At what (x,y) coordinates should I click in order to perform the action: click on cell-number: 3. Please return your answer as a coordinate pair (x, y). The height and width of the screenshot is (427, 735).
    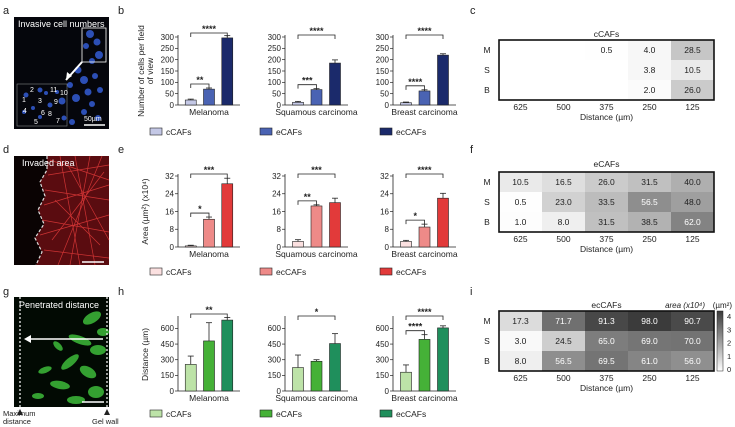
    Looking at the image, I should click on (40, 101).